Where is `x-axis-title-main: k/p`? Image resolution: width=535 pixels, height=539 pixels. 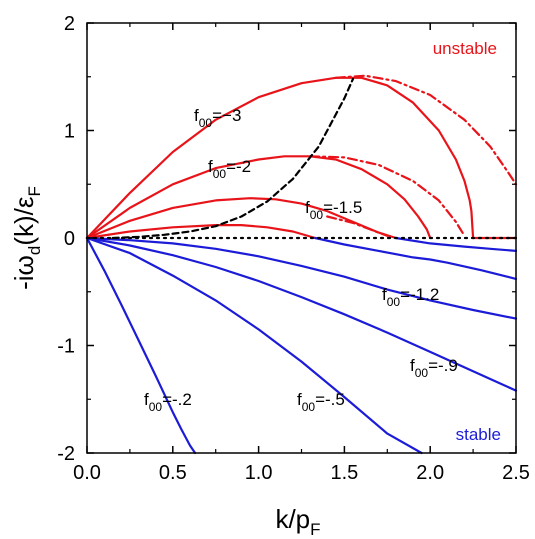
x-axis-title-main: k/p is located at coordinates (292, 519).